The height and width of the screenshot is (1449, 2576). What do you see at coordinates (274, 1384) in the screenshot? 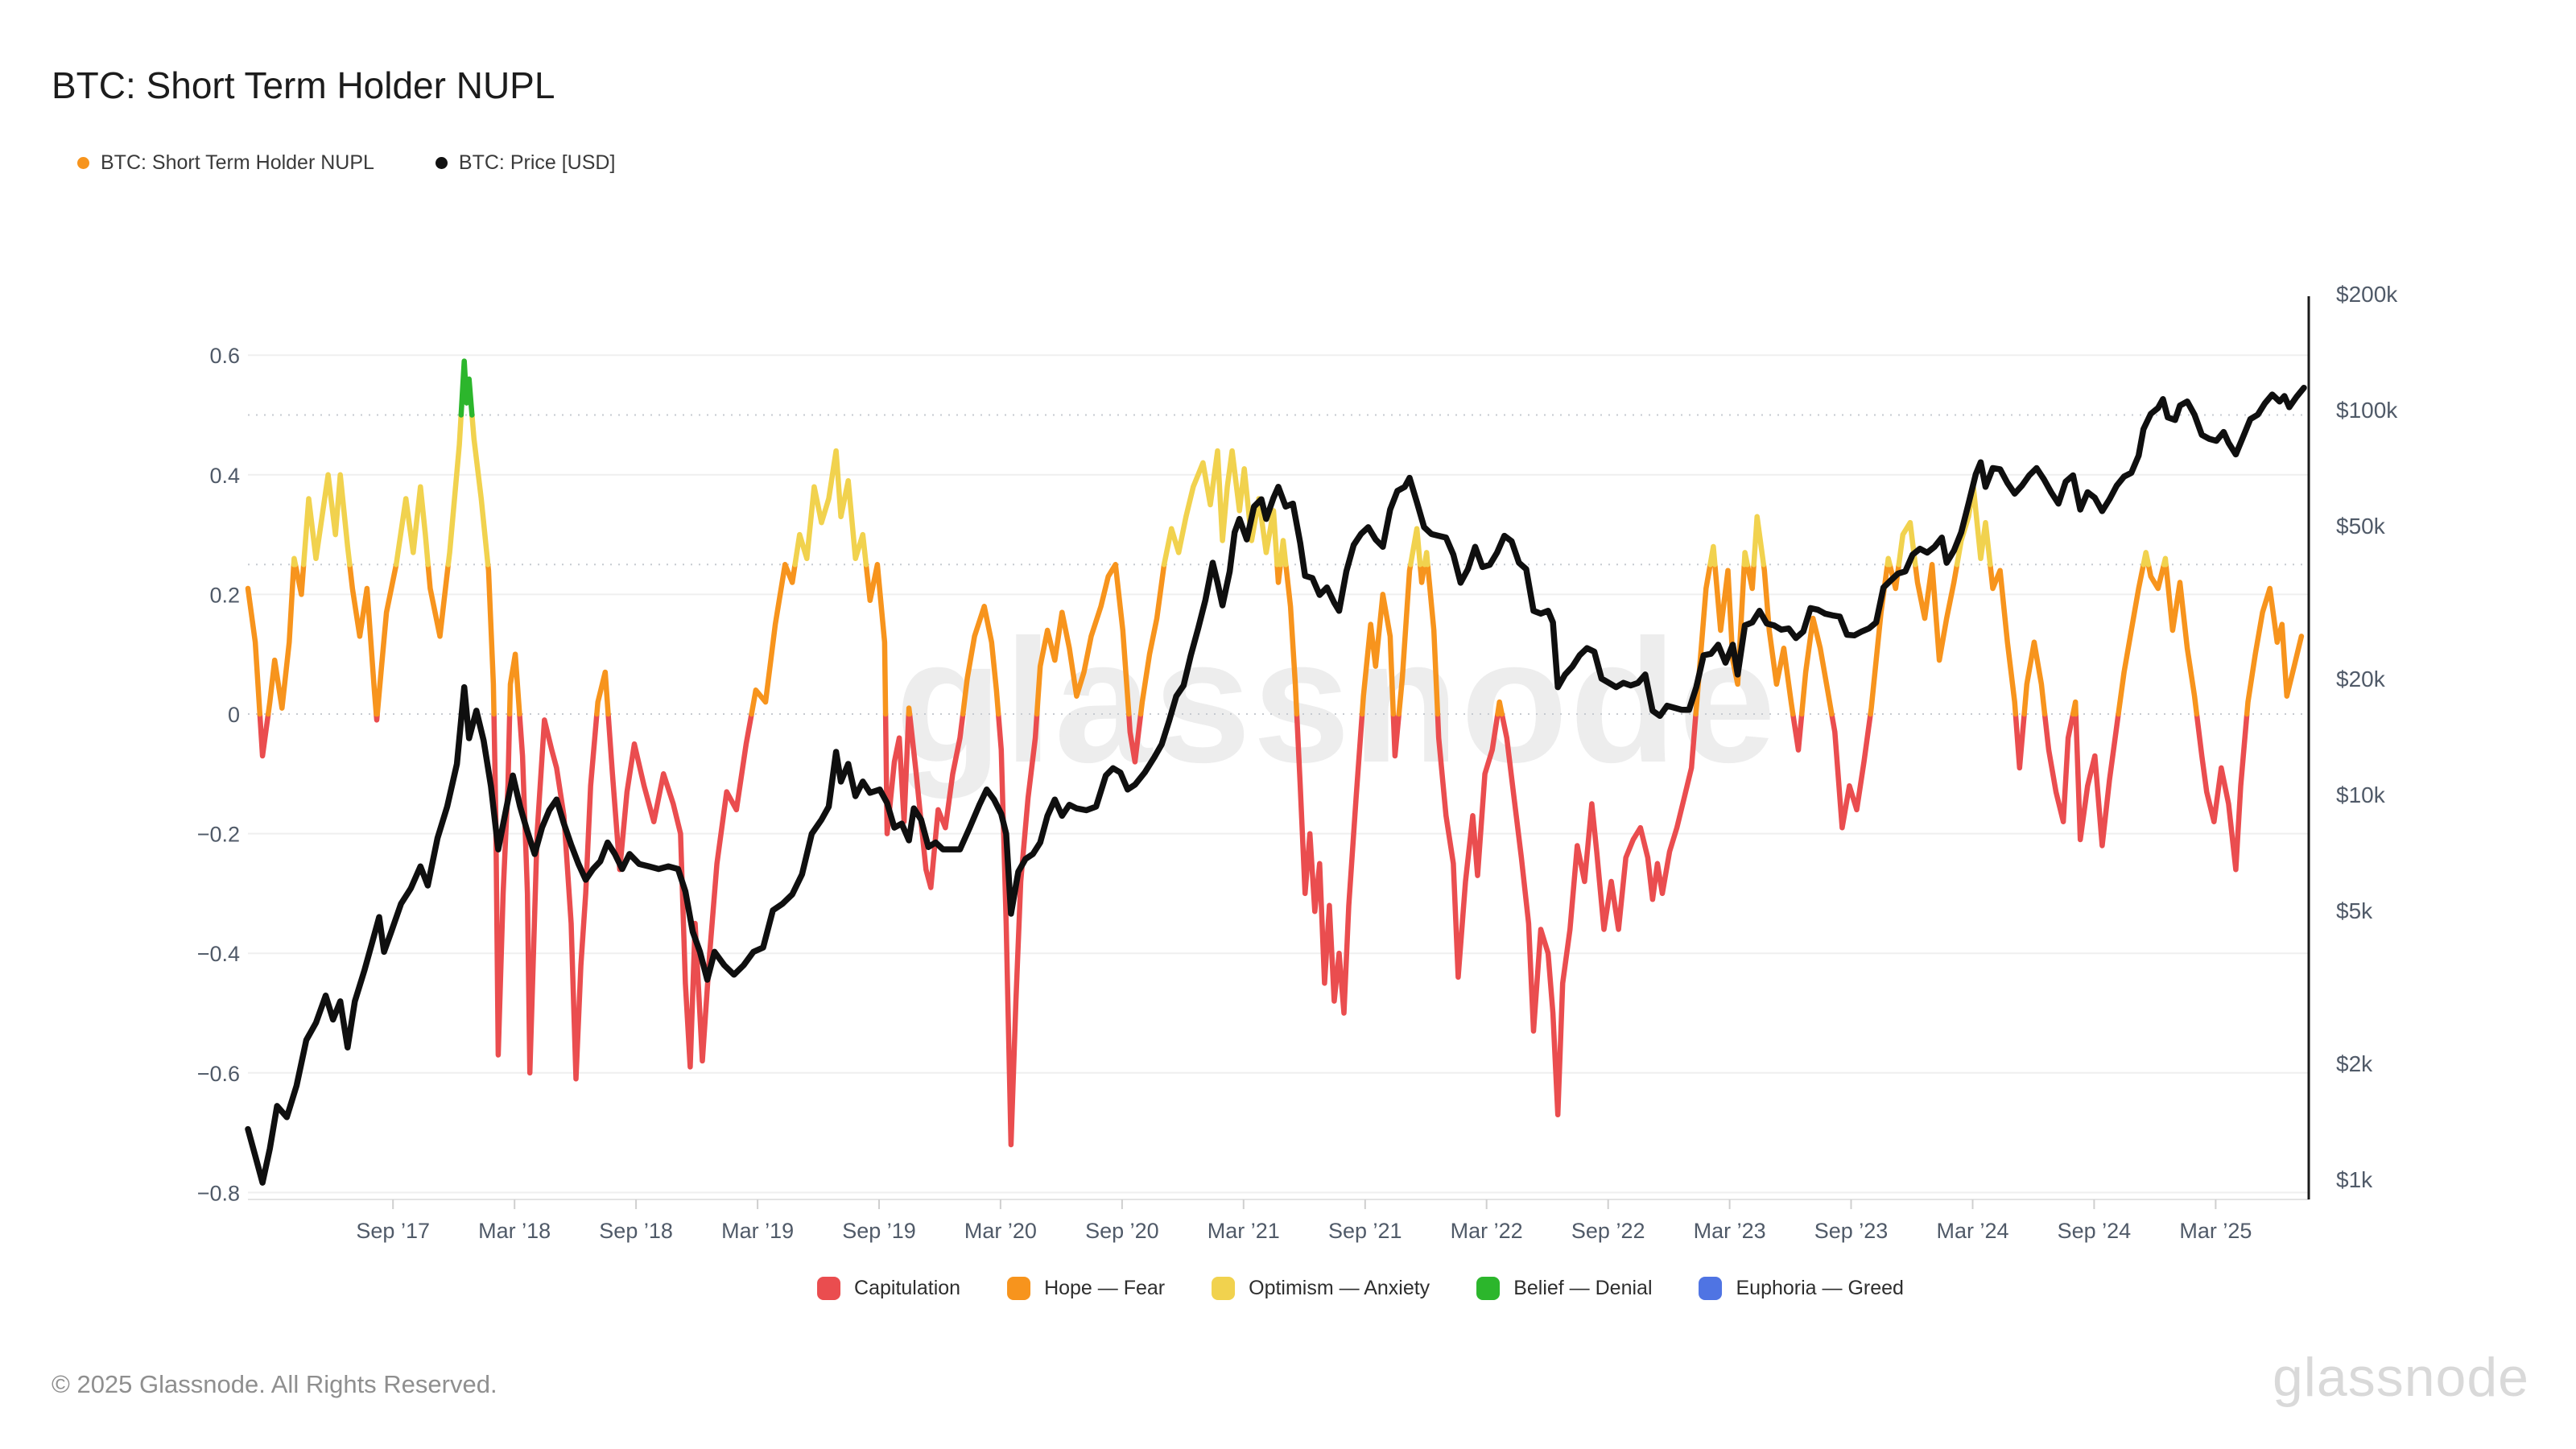
I see `copyright: © 2025 Glassnode. All Rights Reserved.` at bounding box center [274, 1384].